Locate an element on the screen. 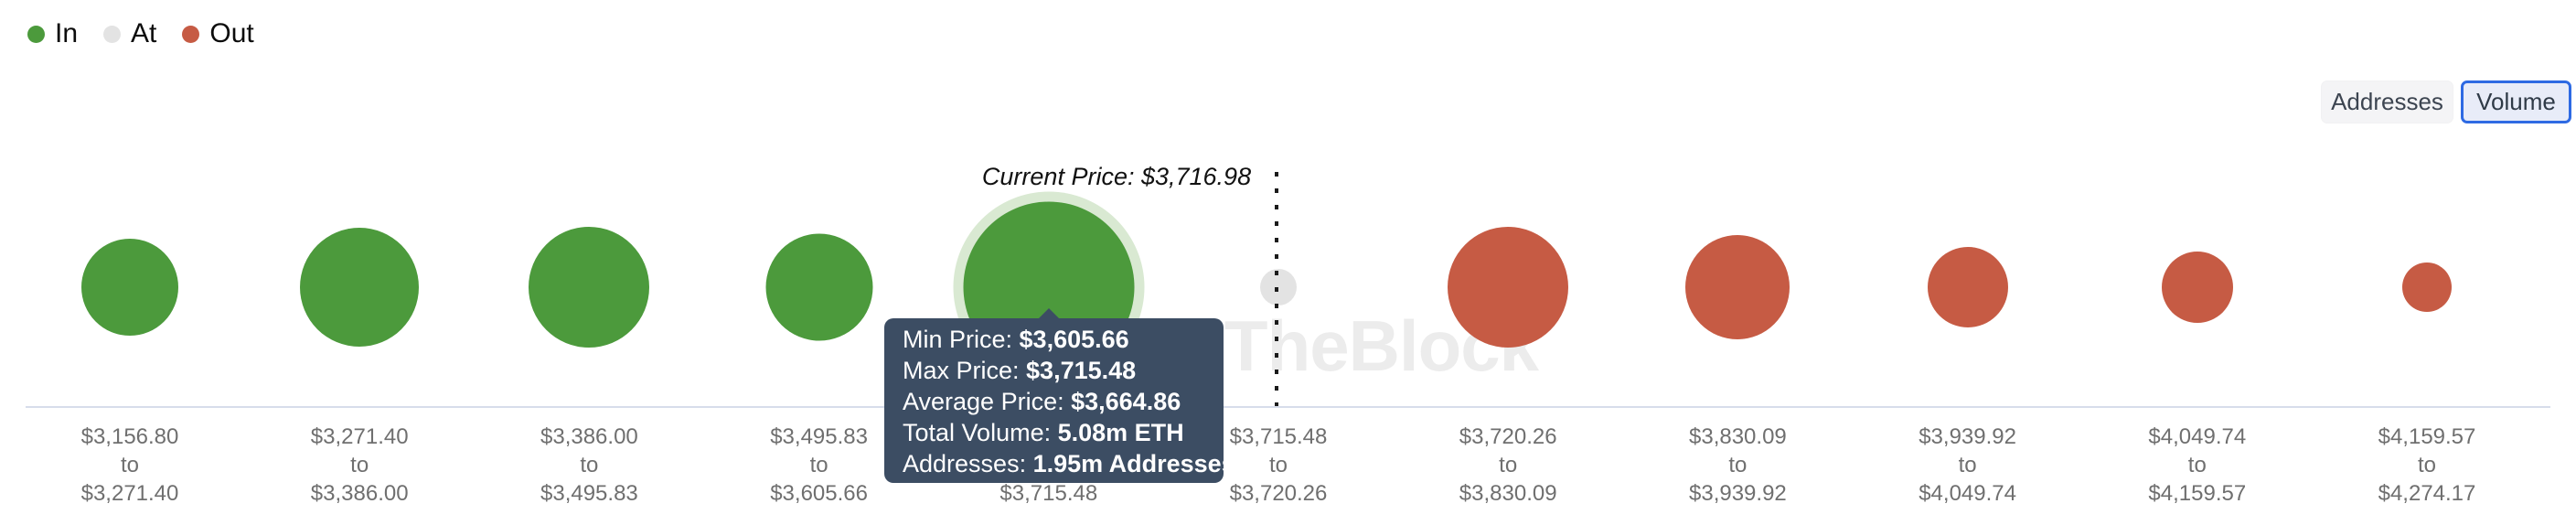 Image resolution: width=2576 pixels, height=525 pixels. legend-label-out: Out is located at coordinates (231, 33).